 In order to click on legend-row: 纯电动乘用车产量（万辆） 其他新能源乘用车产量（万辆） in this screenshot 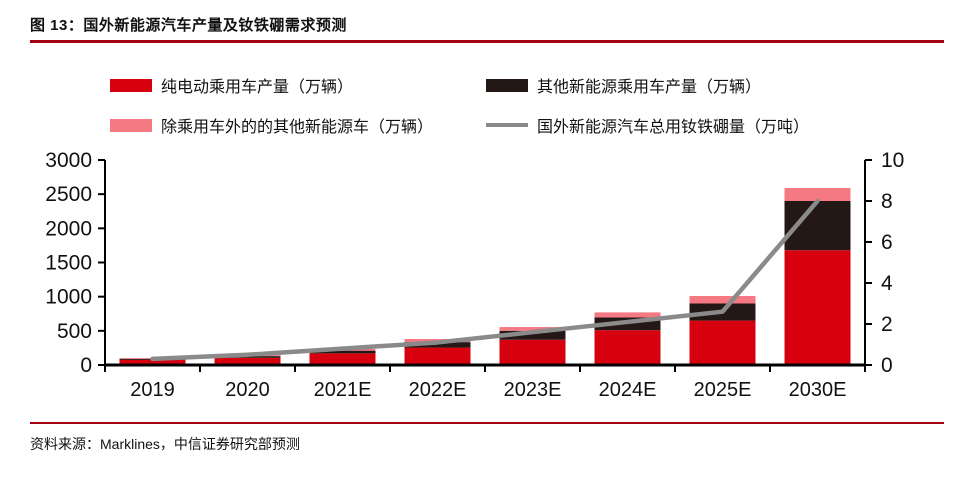, I will do `click(495, 85)`.